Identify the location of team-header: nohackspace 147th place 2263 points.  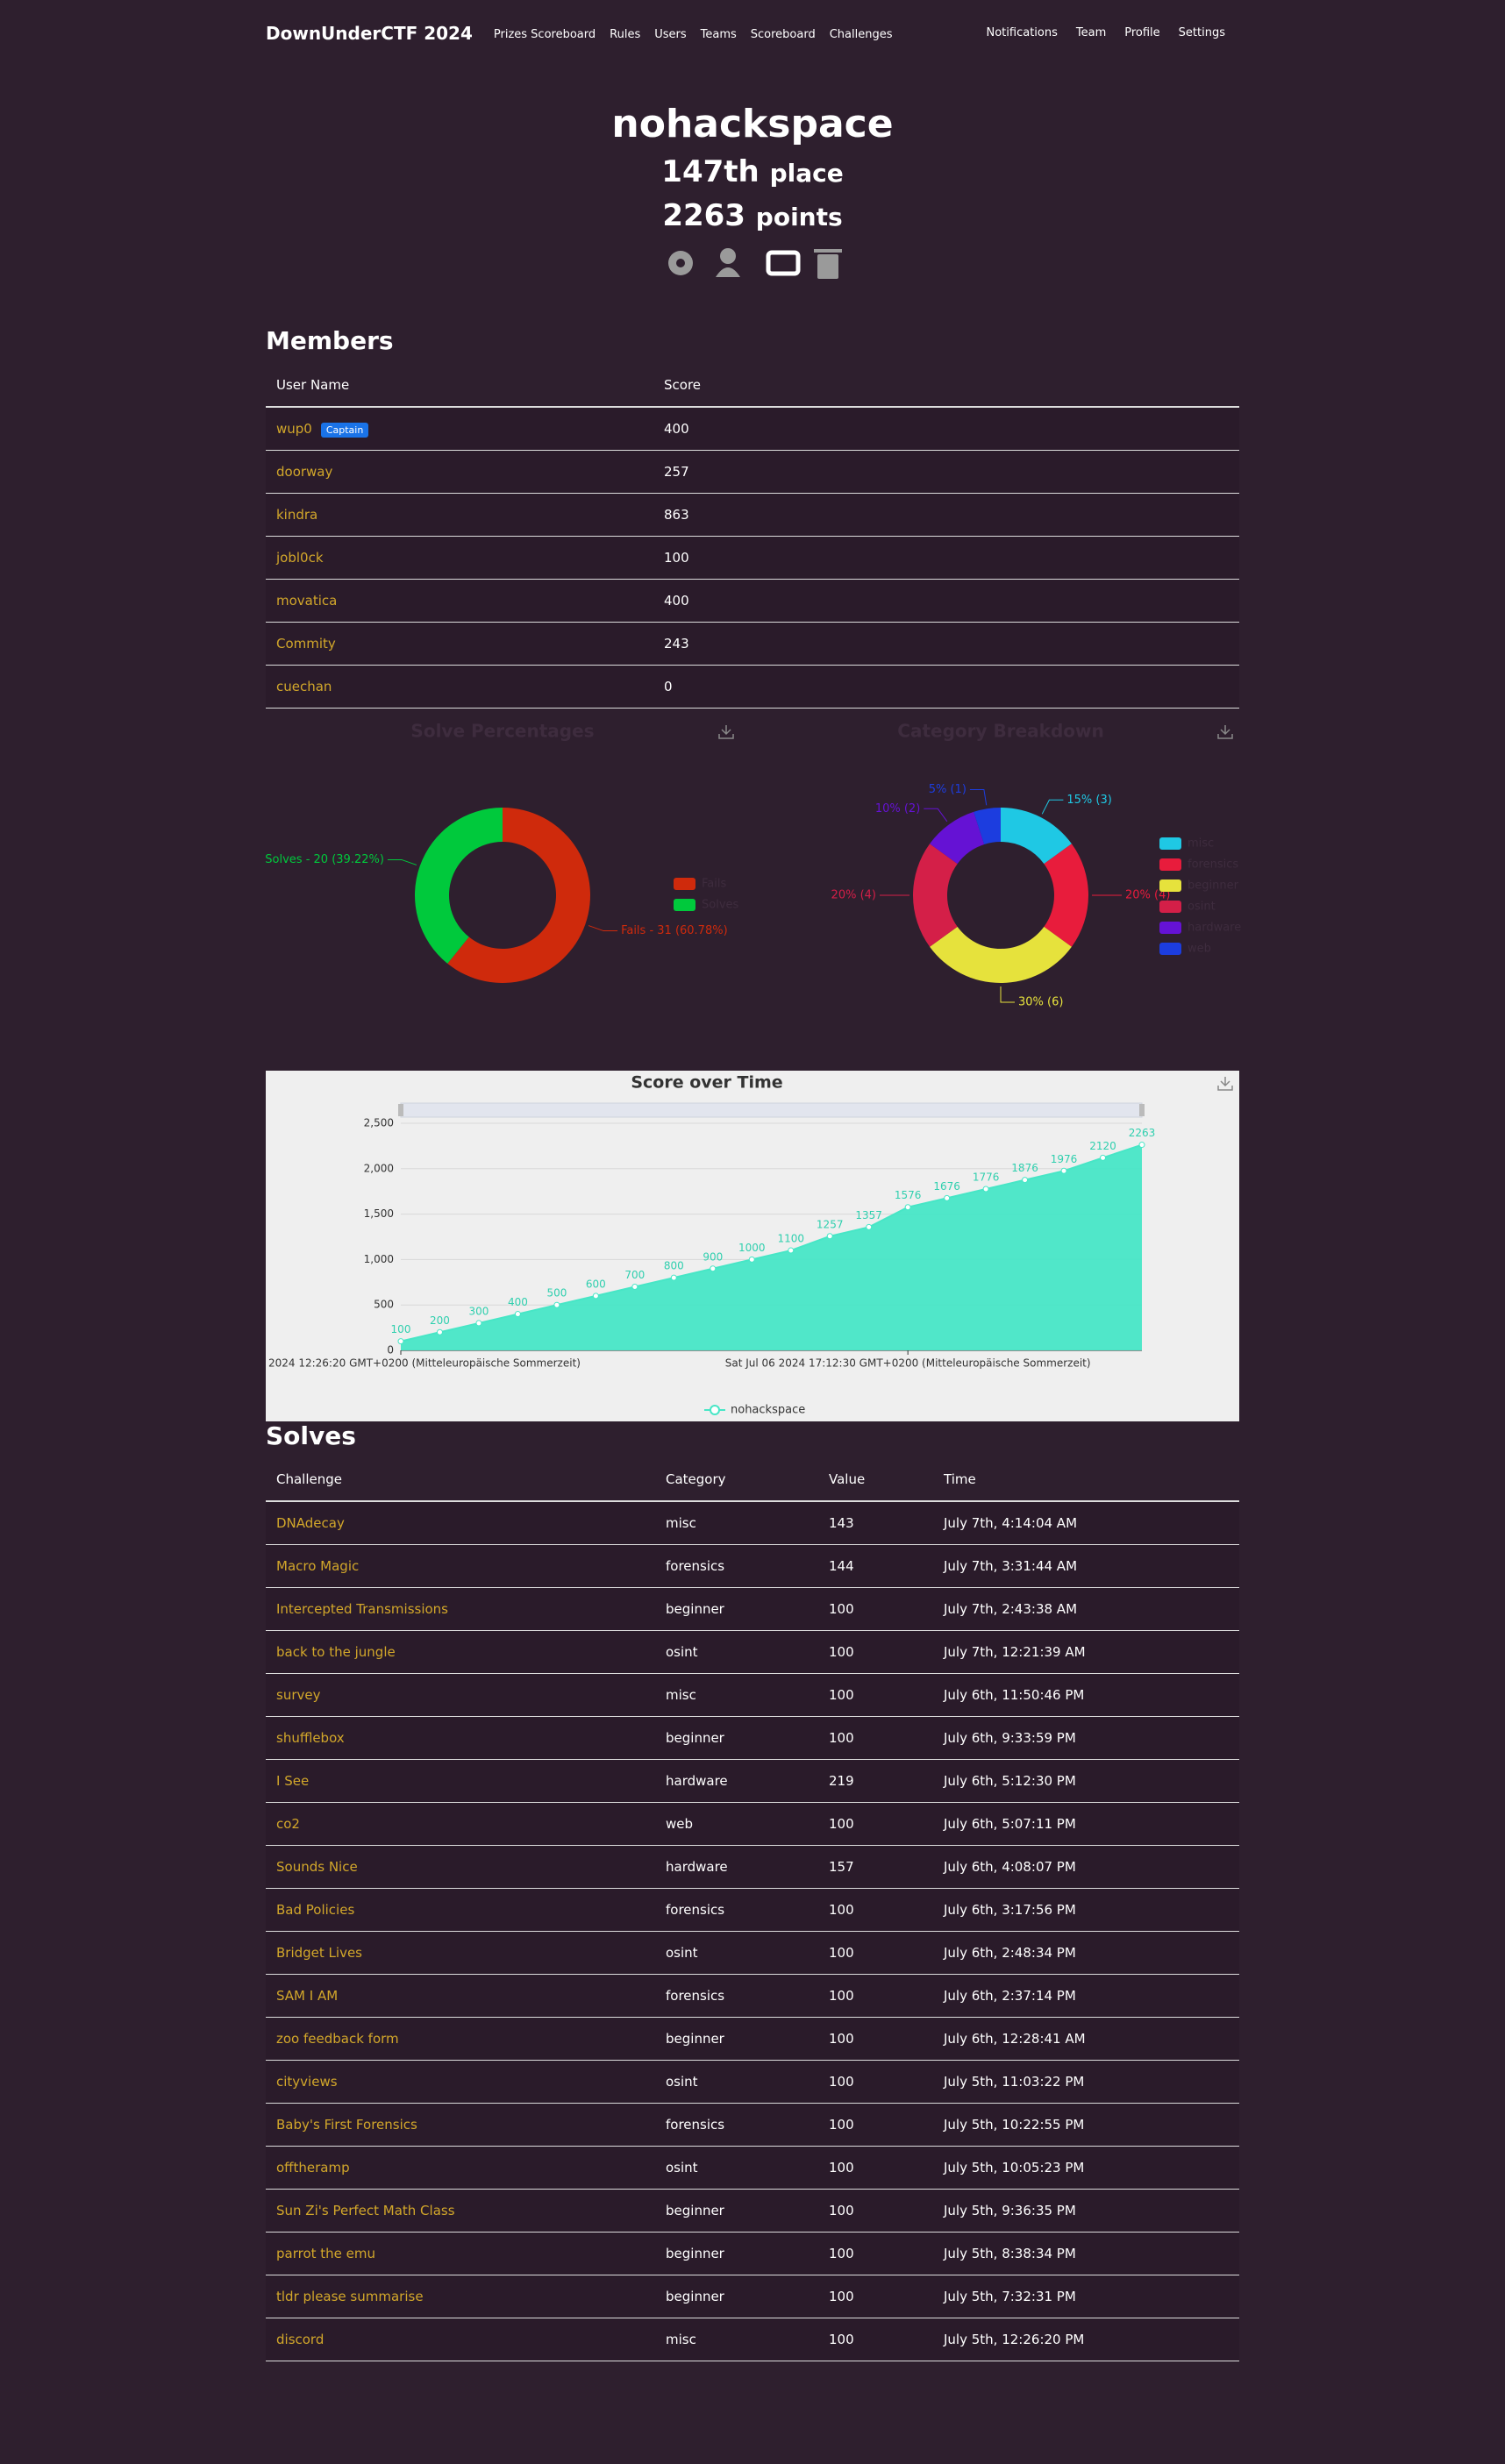
(752, 169).